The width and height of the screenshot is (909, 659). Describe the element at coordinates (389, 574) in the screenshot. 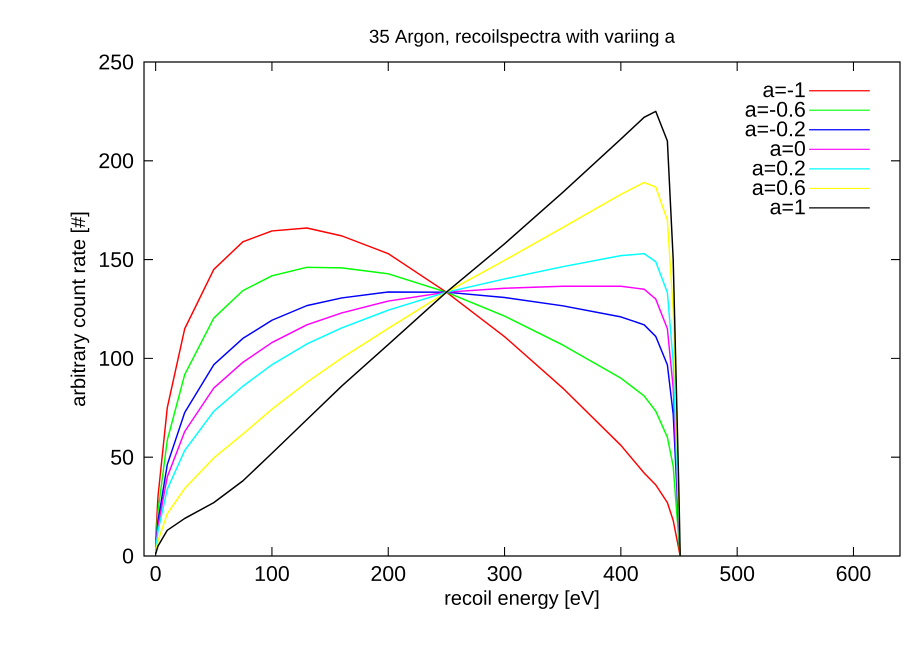

I see `x-tick-label: 200` at that location.